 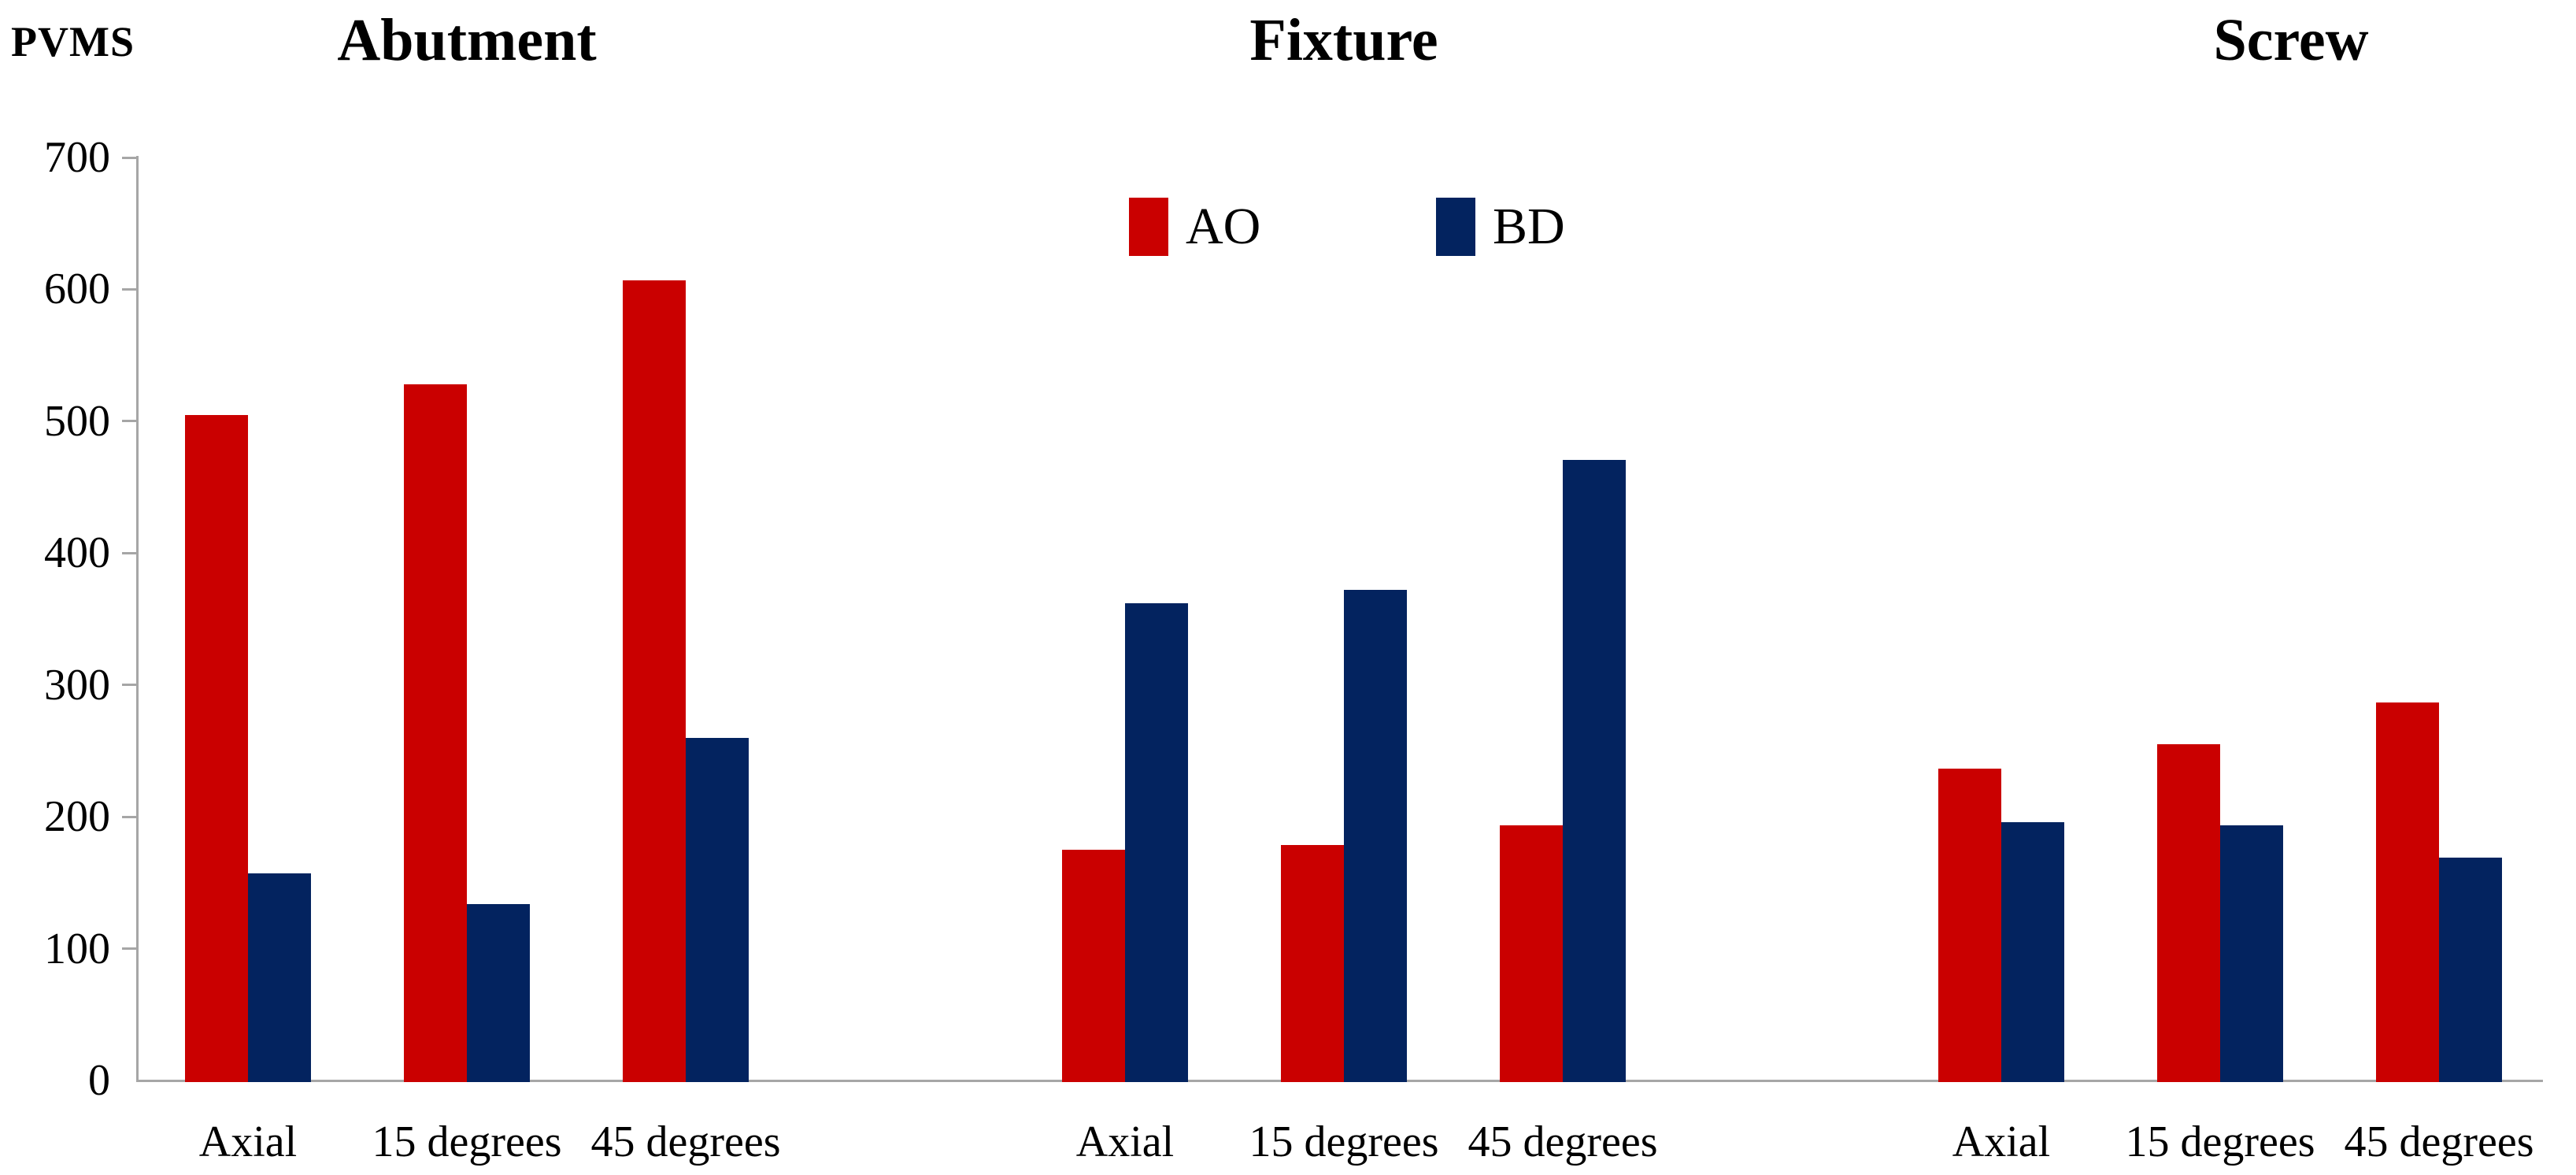 What do you see at coordinates (717, 910) in the screenshot?
I see `bar-bd-abutment-45-degrees` at bounding box center [717, 910].